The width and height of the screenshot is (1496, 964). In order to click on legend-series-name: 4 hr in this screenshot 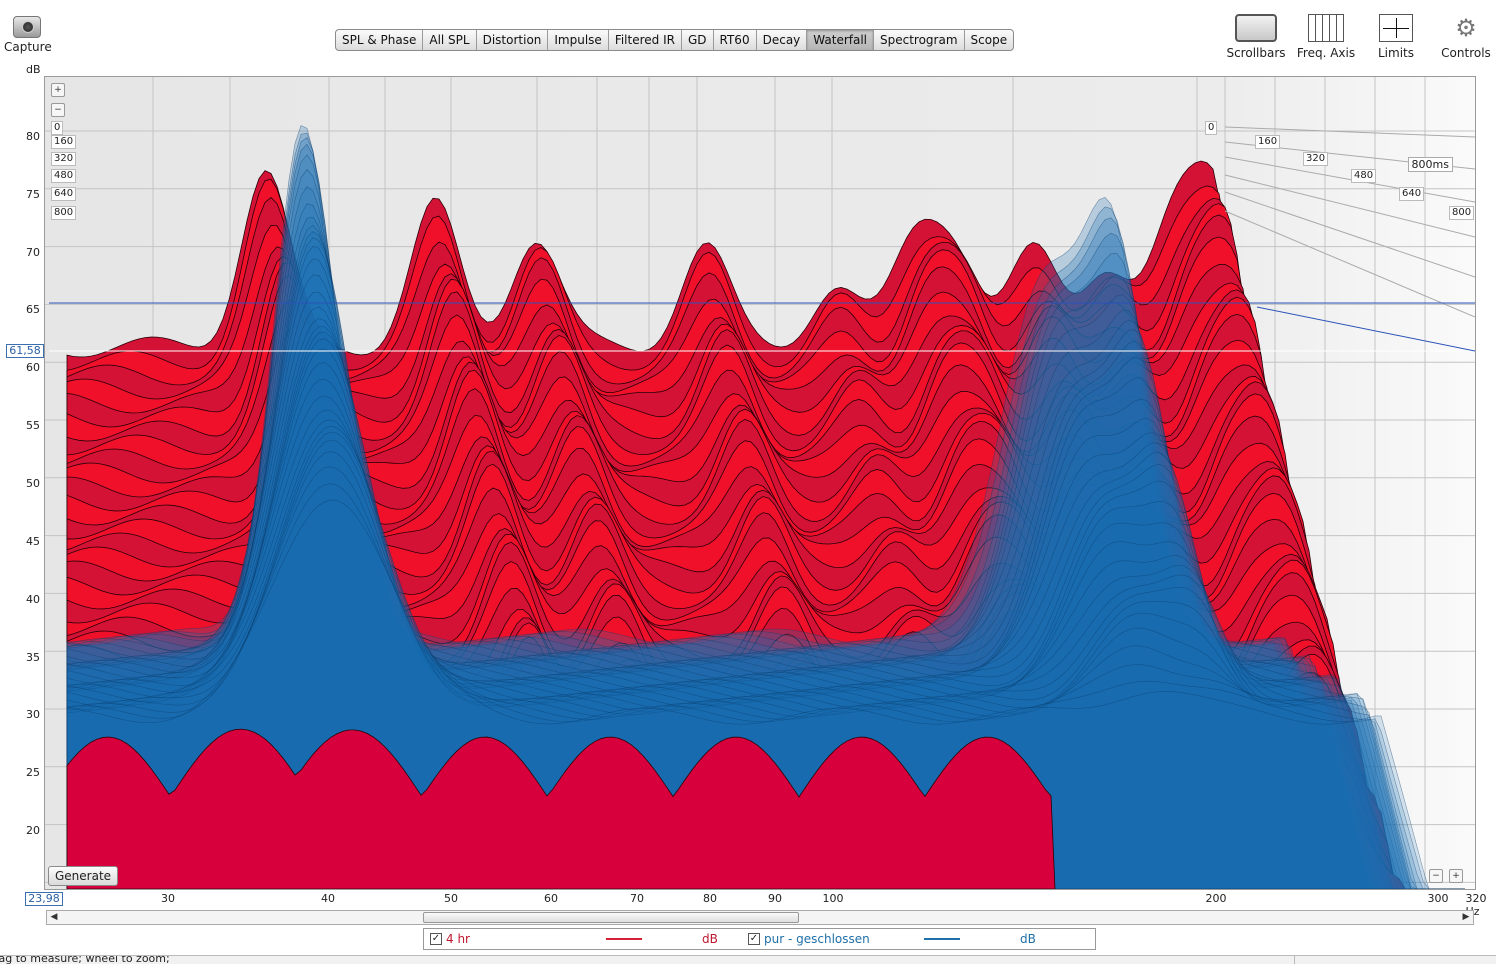, I will do `click(458, 939)`.